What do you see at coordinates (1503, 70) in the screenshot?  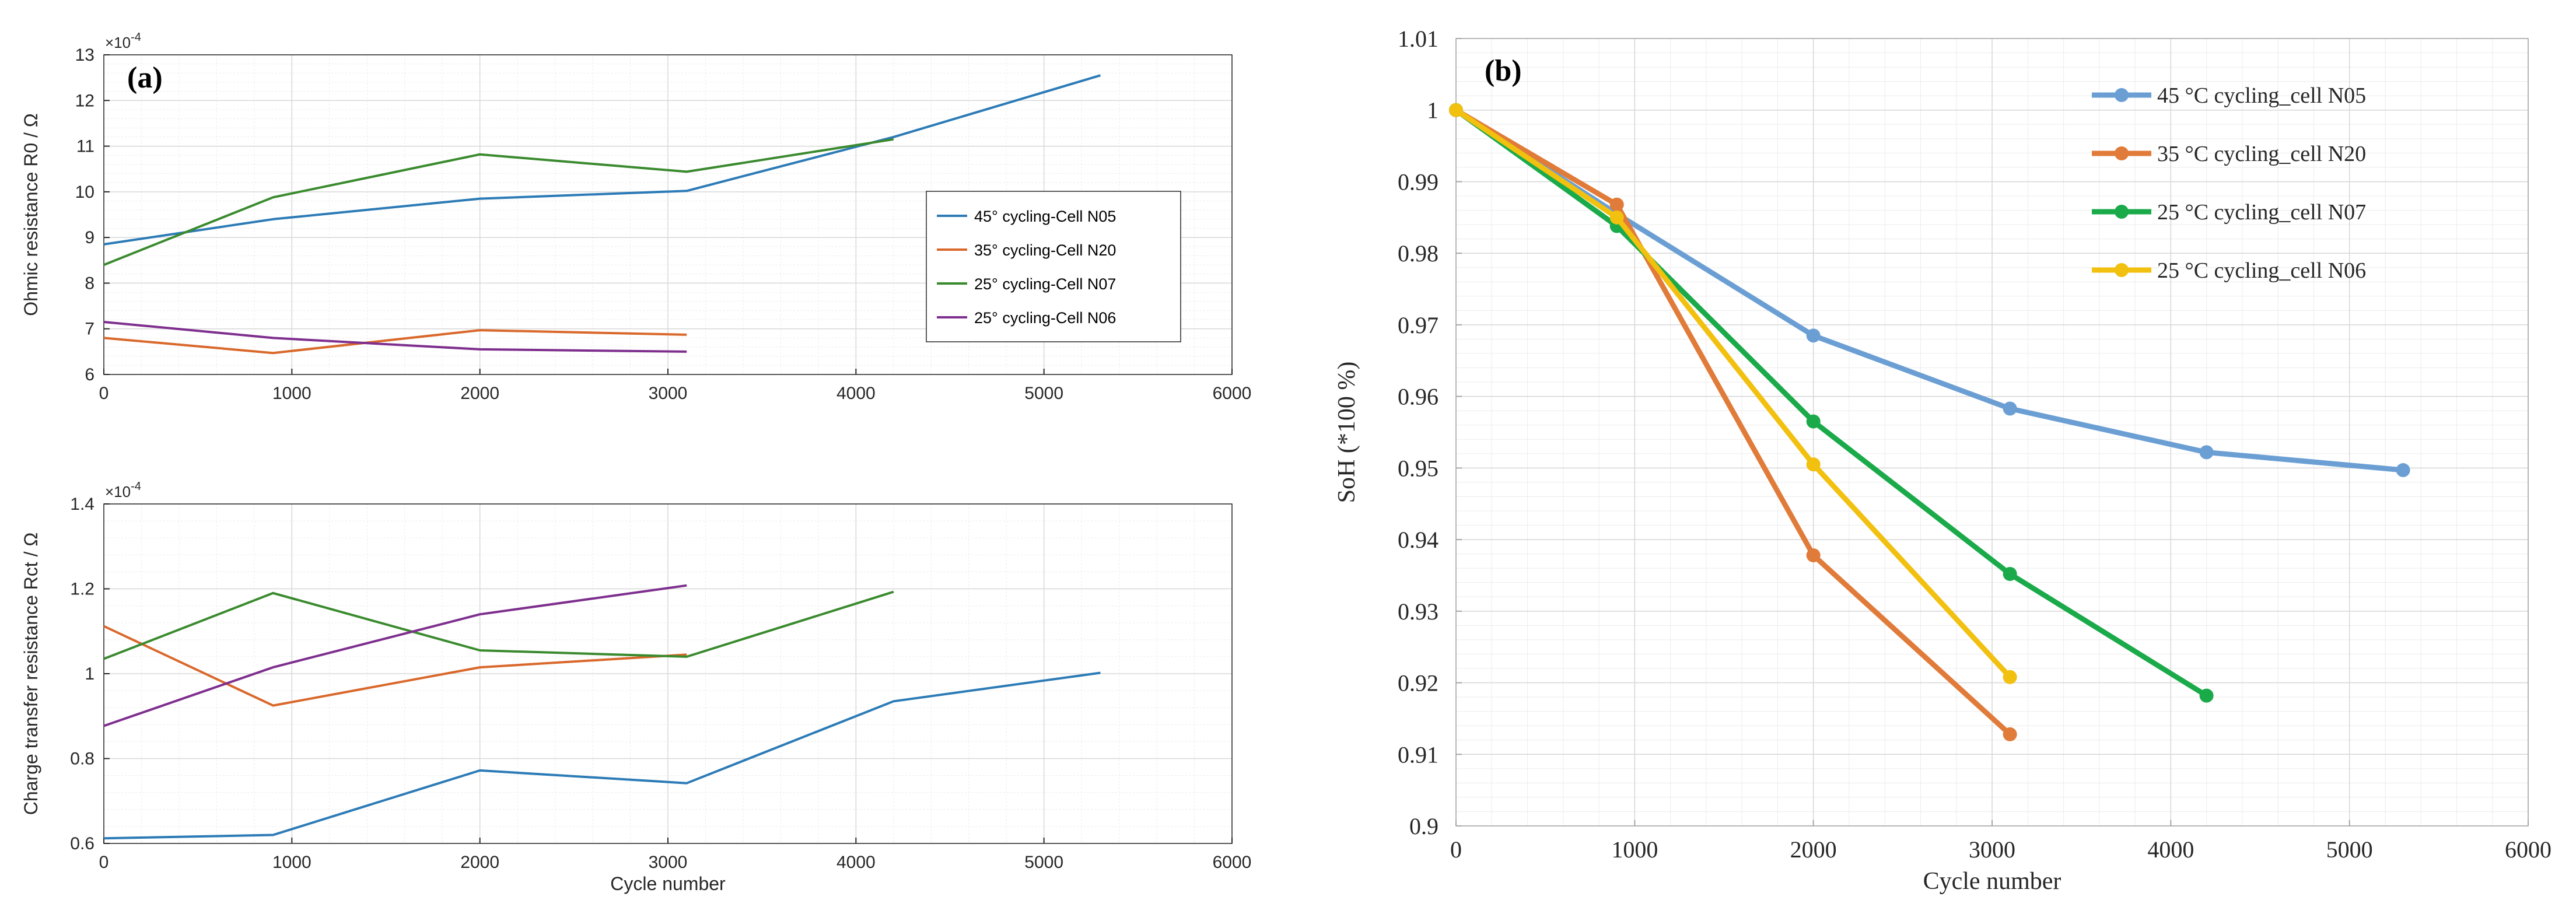 I see `panel-label: (b)` at bounding box center [1503, 70].